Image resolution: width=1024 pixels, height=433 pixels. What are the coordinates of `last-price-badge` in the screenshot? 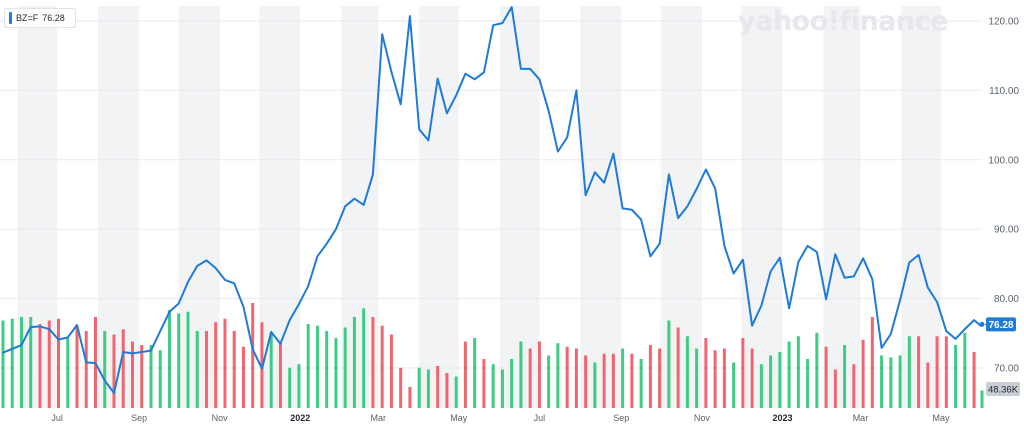 It's located at (1001, 324).